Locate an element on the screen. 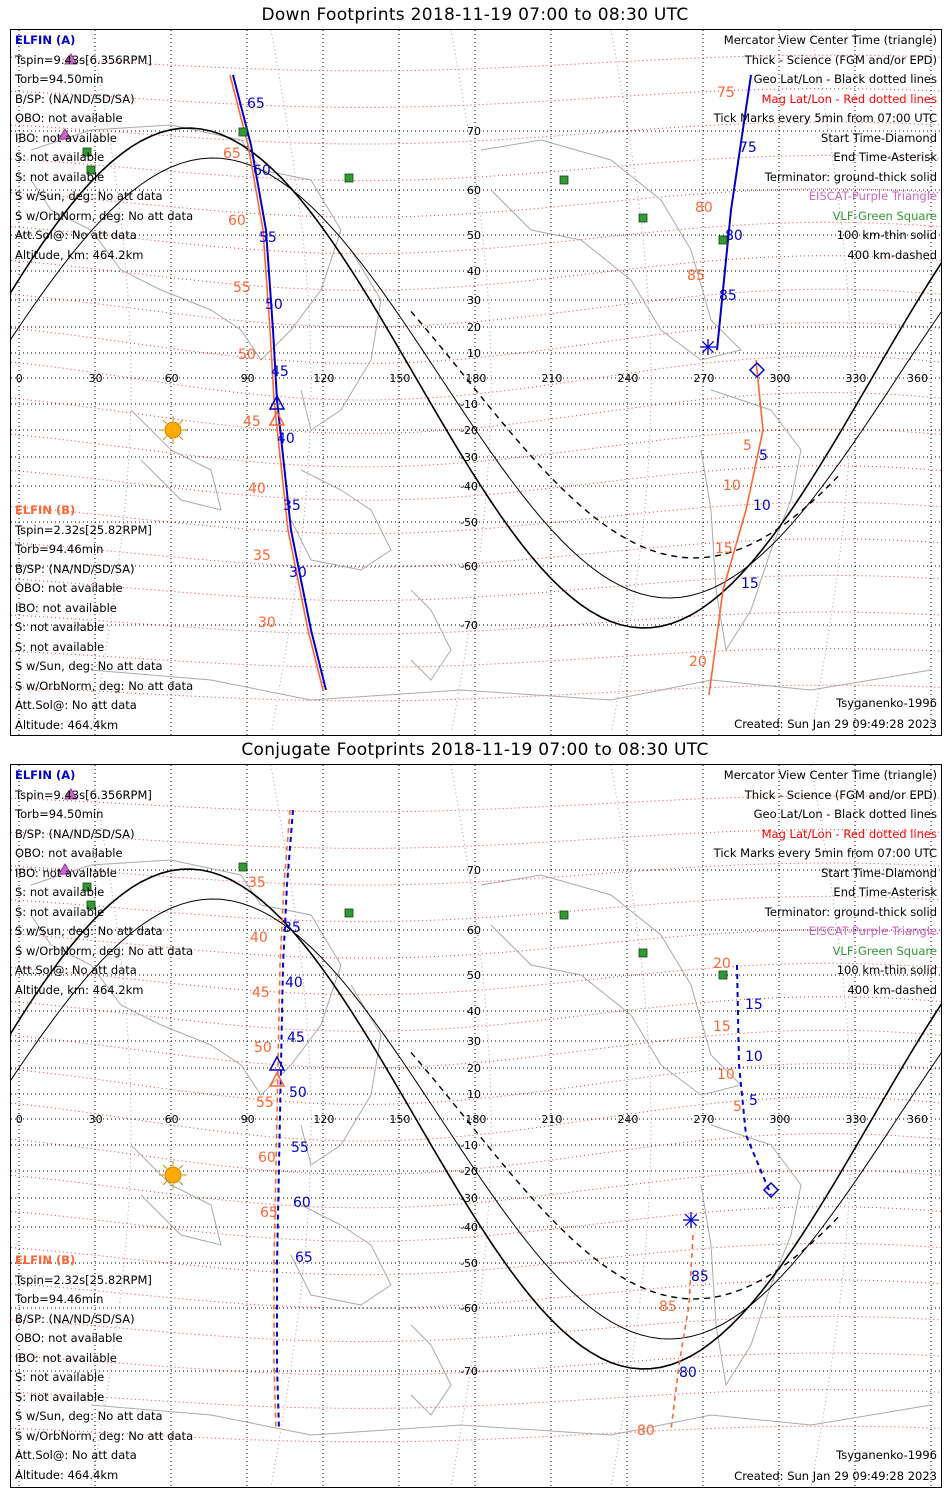  track-label-b: 80 is located at coordinates (704, 208).